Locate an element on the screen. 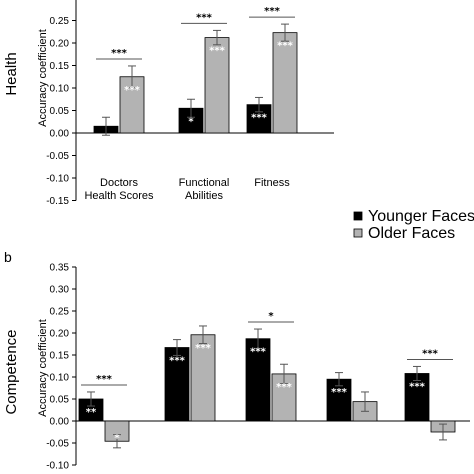 This screenshot has height=474, width=474. bar-significance: ** is located at coordinates (91, 412).